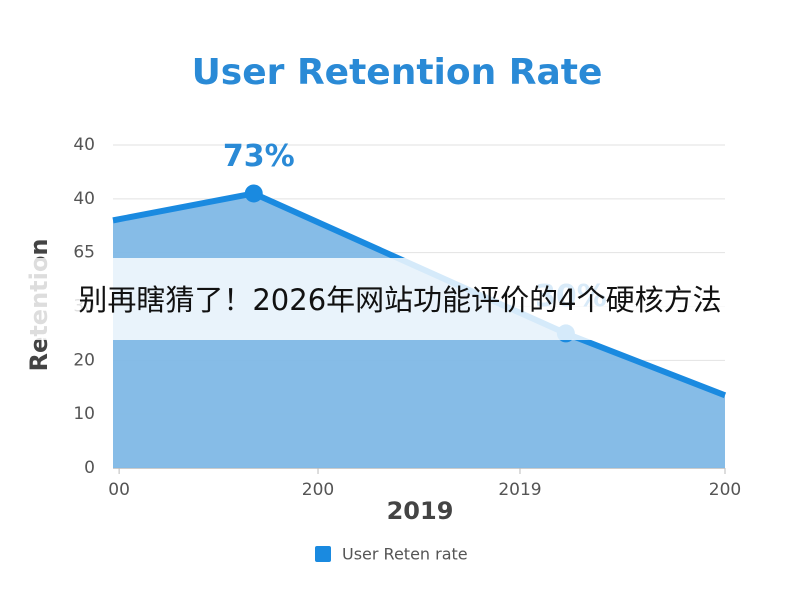  Describe the element at coordinates (259, 156) in the screenshot. I see `annotation: 73%` at that location.